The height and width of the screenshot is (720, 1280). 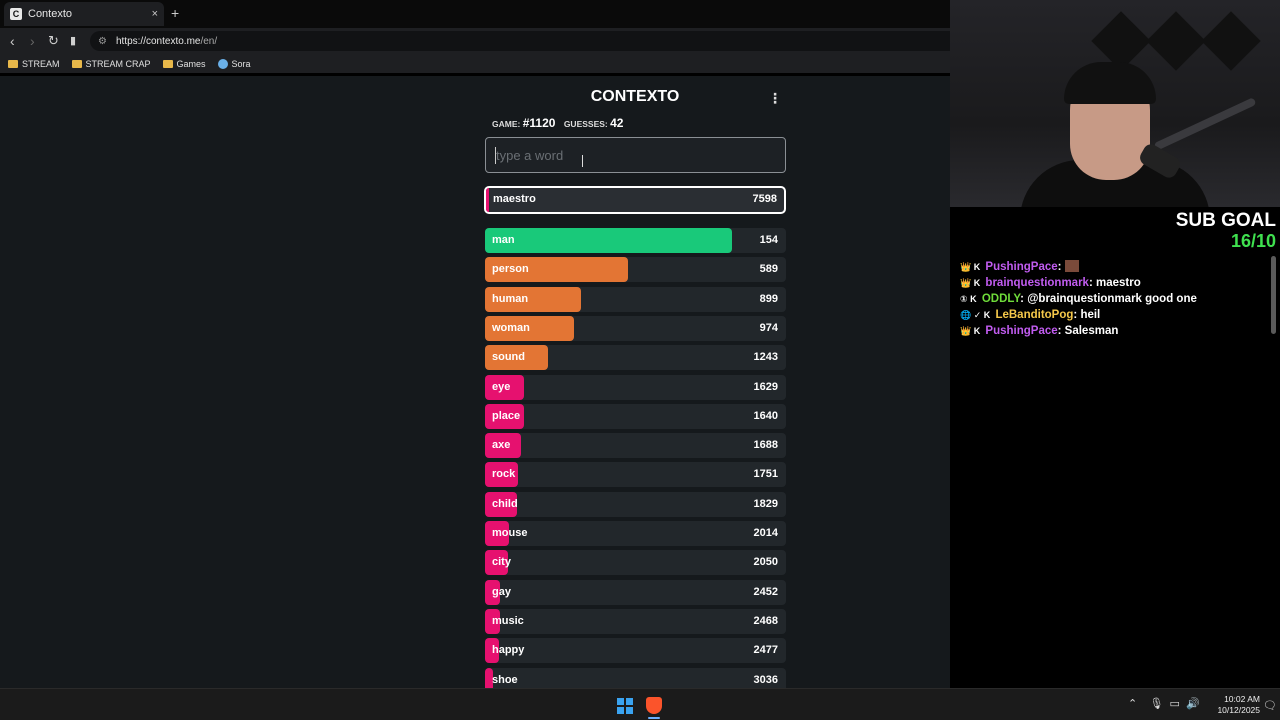 What do you see at coordinates (768, 327) in the screenshot?
I see `guess-rank: 974` at bounding box center [768, 327].